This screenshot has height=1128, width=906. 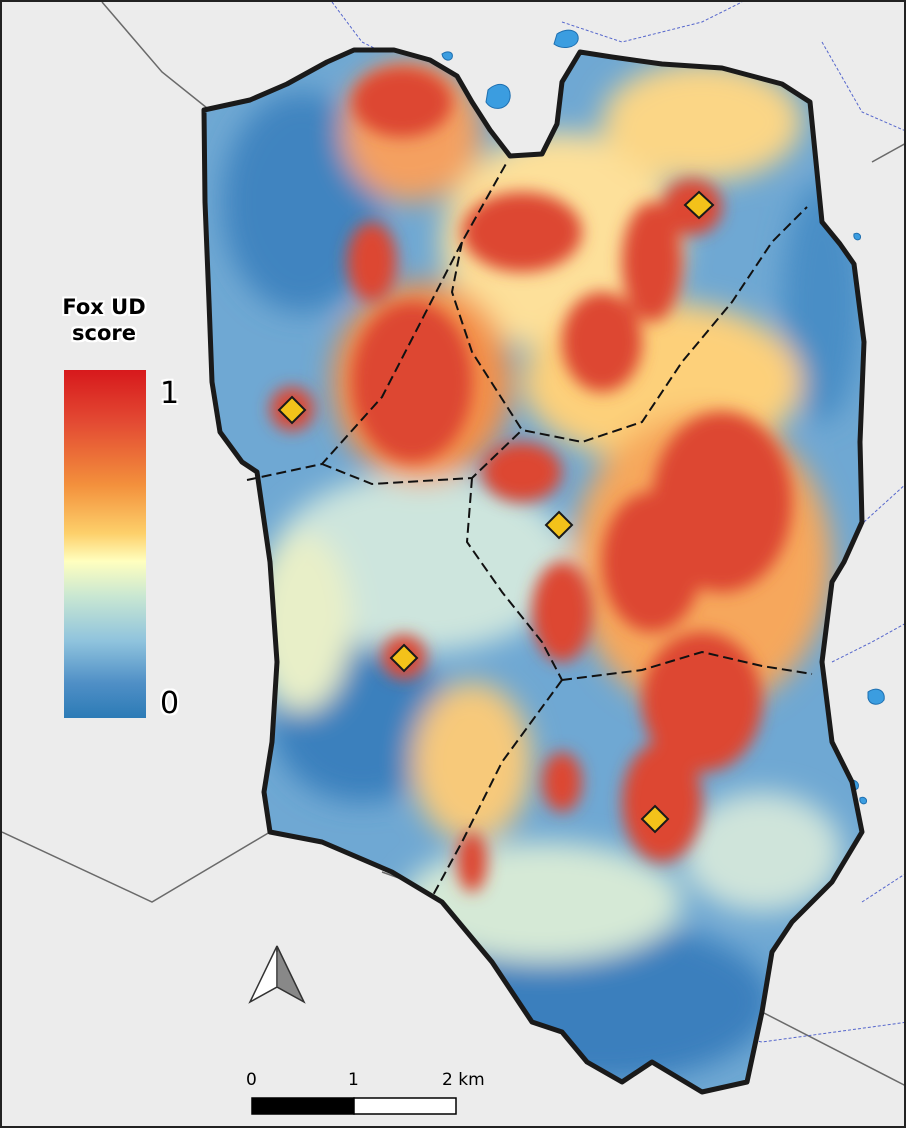 I want to click on scale-bar, so click(x=354, y=1106).